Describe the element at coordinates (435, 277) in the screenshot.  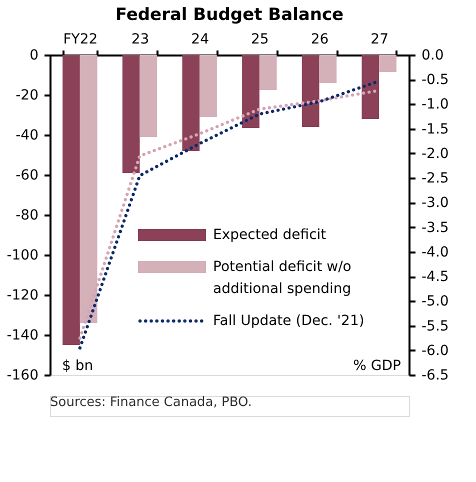
I see `y2-tick-label: -4.5` at that location.